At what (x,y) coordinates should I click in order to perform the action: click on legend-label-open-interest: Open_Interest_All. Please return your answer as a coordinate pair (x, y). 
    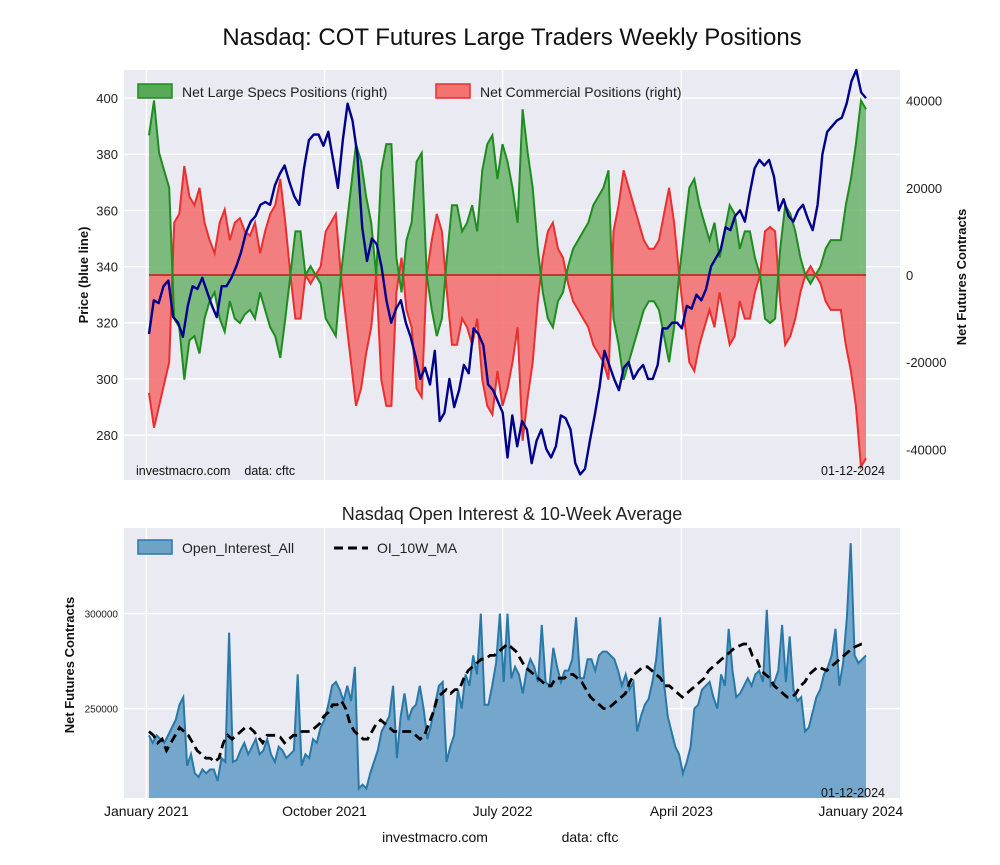
    Looking at the image, I should click on (238, 548).